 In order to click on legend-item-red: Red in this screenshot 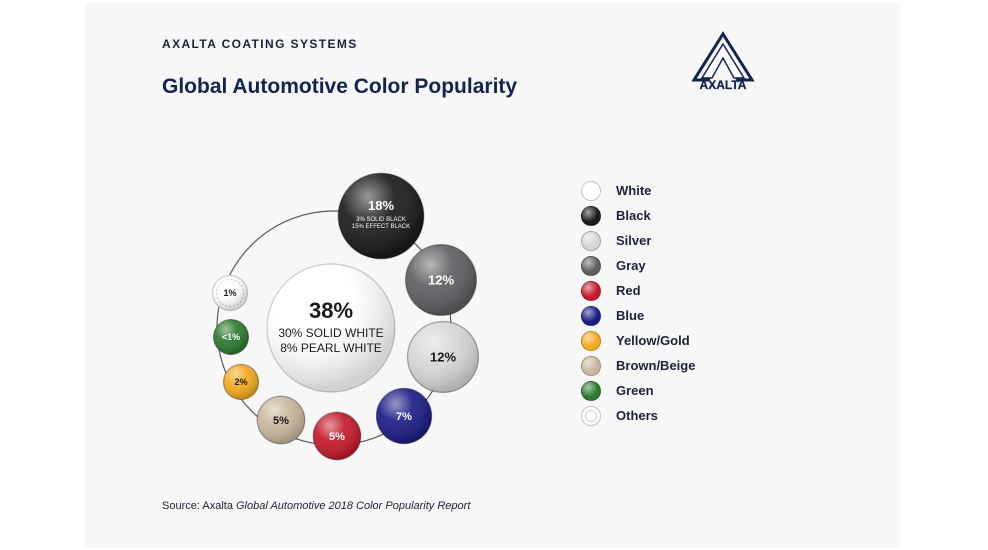, I will do `click(638, 290)`.